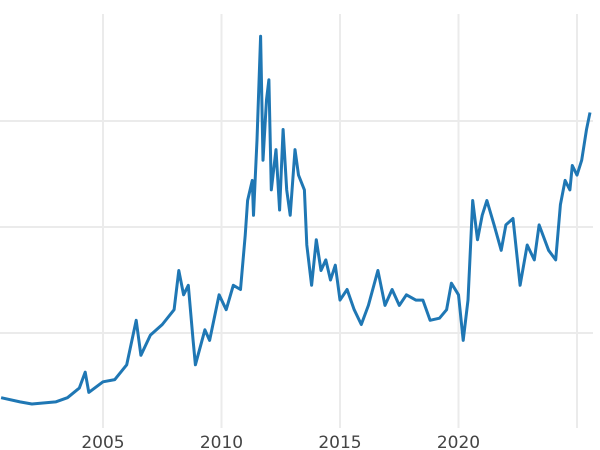 The height and width of the screenshot is (450, 600). Describe the element at coordinates (339, 441) in the screenshot. I see `x-tick-label: 2015` at that location.